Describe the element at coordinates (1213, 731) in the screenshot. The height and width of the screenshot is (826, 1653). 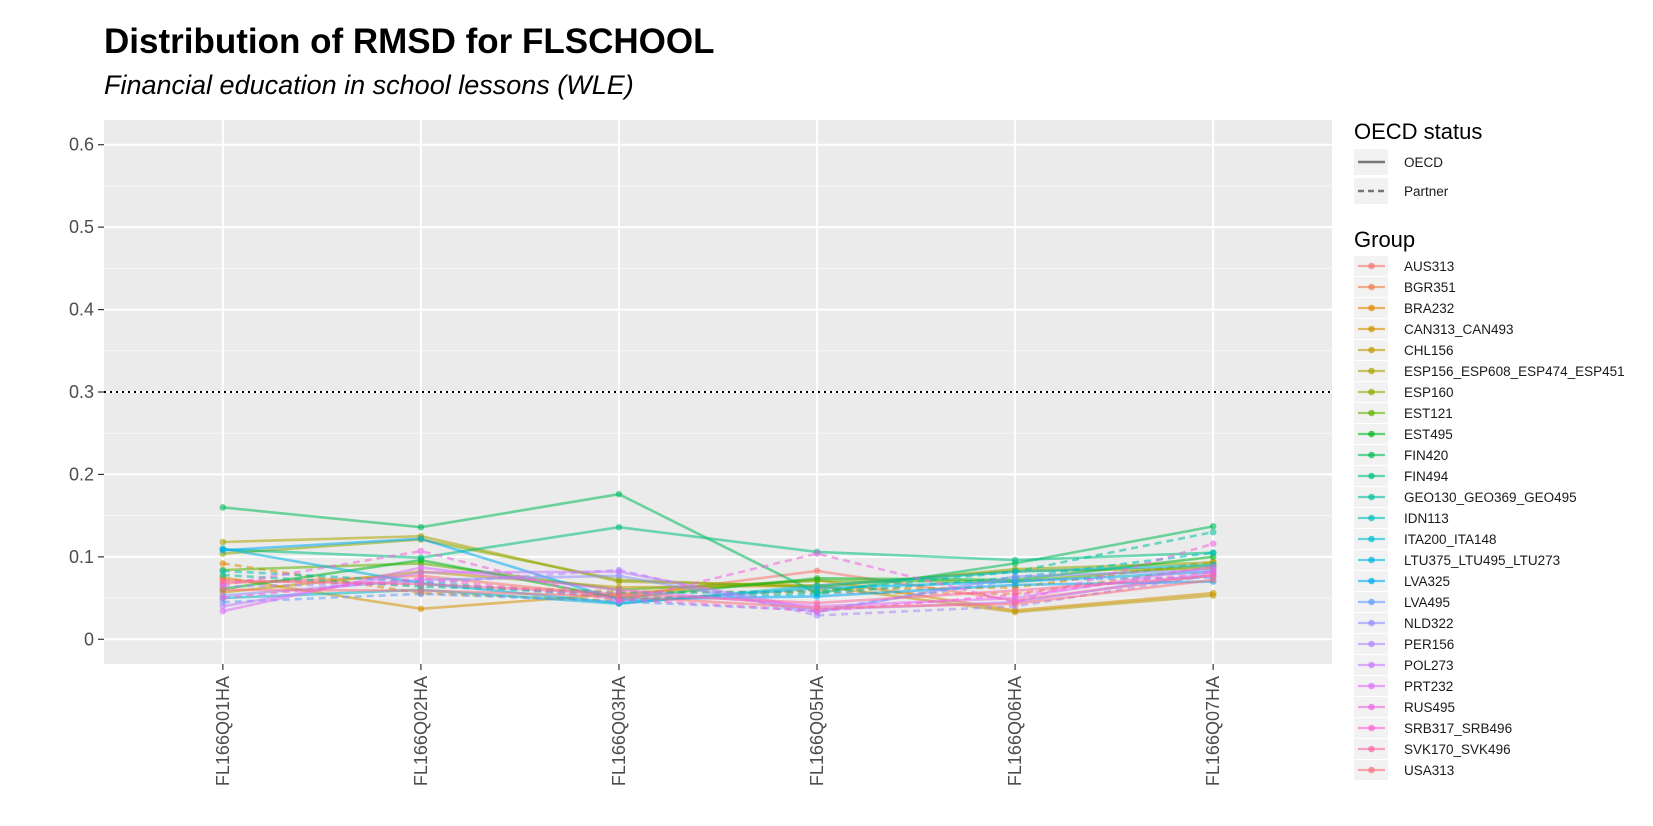
I see `x-tick-label: FL166Q07HA` at that location.